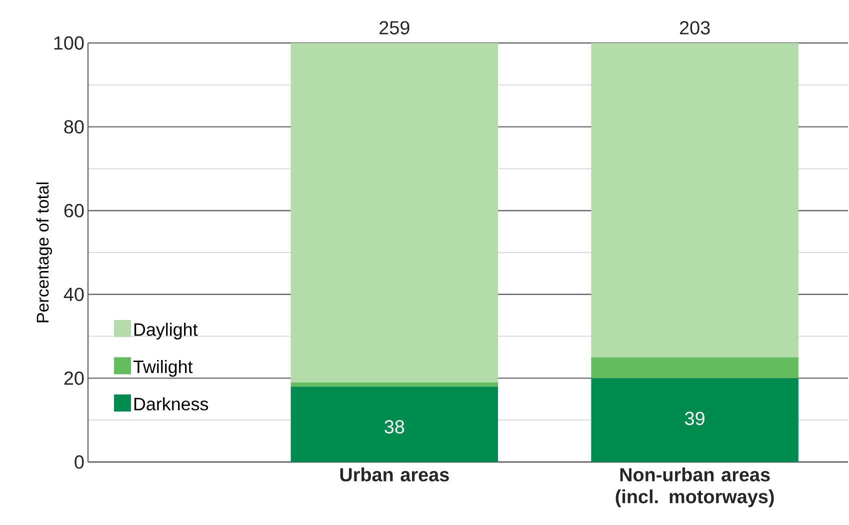  What do you see at coordinates (695, 488) in the screenshot?
I see `x-tick-label: Non-urban areas (incl. motorways)` at bounding box center [695, 488].